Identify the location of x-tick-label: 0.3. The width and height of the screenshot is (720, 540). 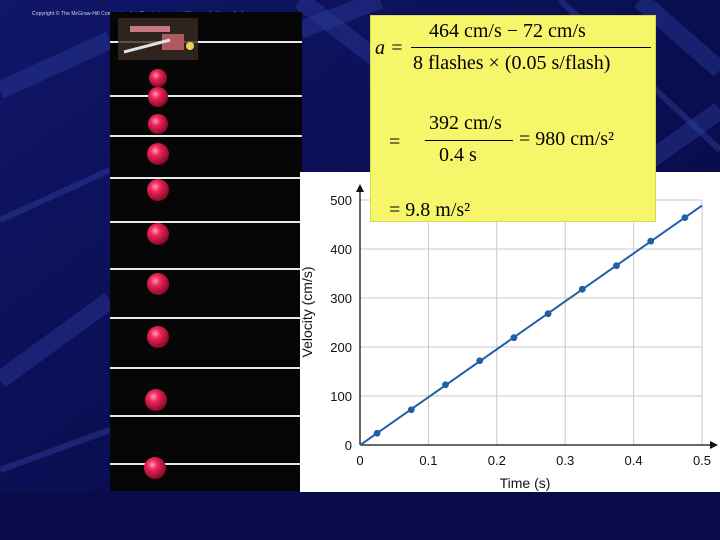
(565, 460).